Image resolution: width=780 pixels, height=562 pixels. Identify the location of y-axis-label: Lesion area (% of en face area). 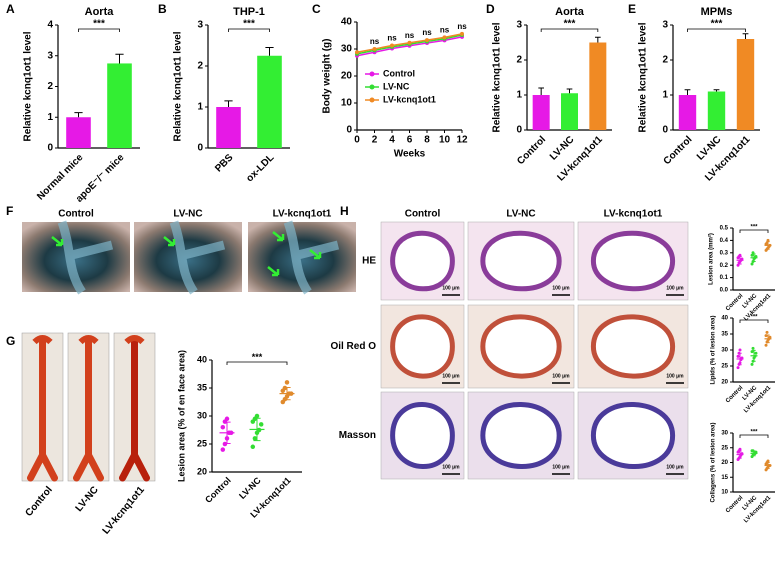
(181, 416).